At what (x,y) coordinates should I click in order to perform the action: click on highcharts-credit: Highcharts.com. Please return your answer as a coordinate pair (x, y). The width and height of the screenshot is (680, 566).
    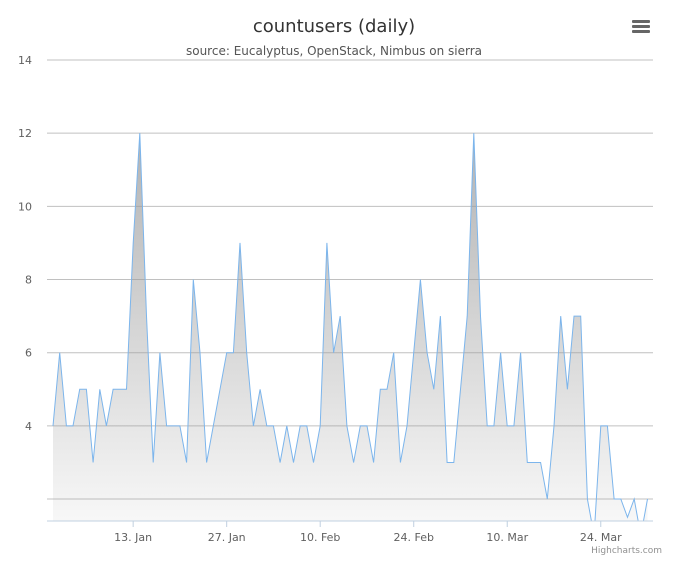
    Looking at the image, I should click on (626, 551).